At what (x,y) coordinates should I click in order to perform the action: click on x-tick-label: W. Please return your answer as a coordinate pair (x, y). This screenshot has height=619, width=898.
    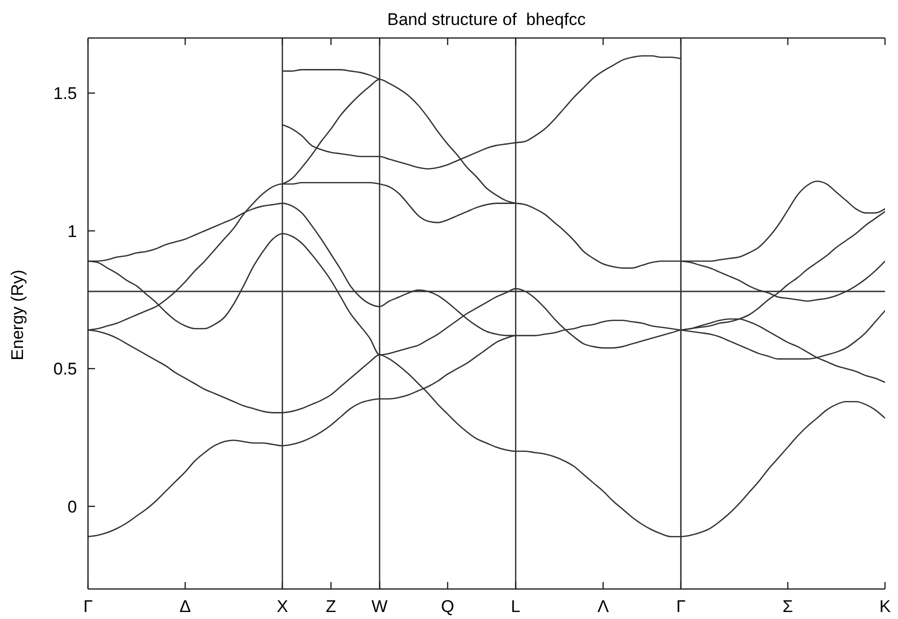
    Looking at the image, I should click on (380, 606).